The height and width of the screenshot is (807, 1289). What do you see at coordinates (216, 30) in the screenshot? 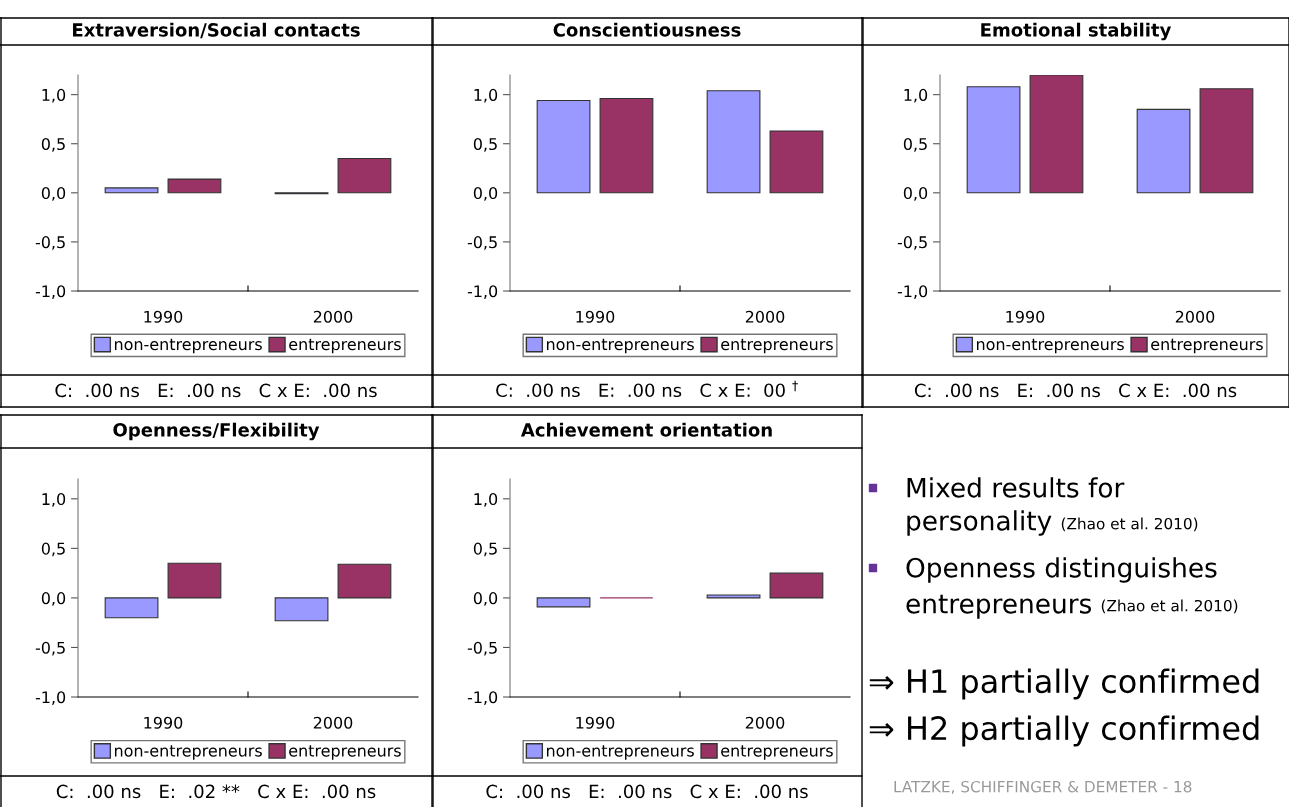
I see `chart-title: Extraversion/Social contacts` at bounding box center [216, 30].